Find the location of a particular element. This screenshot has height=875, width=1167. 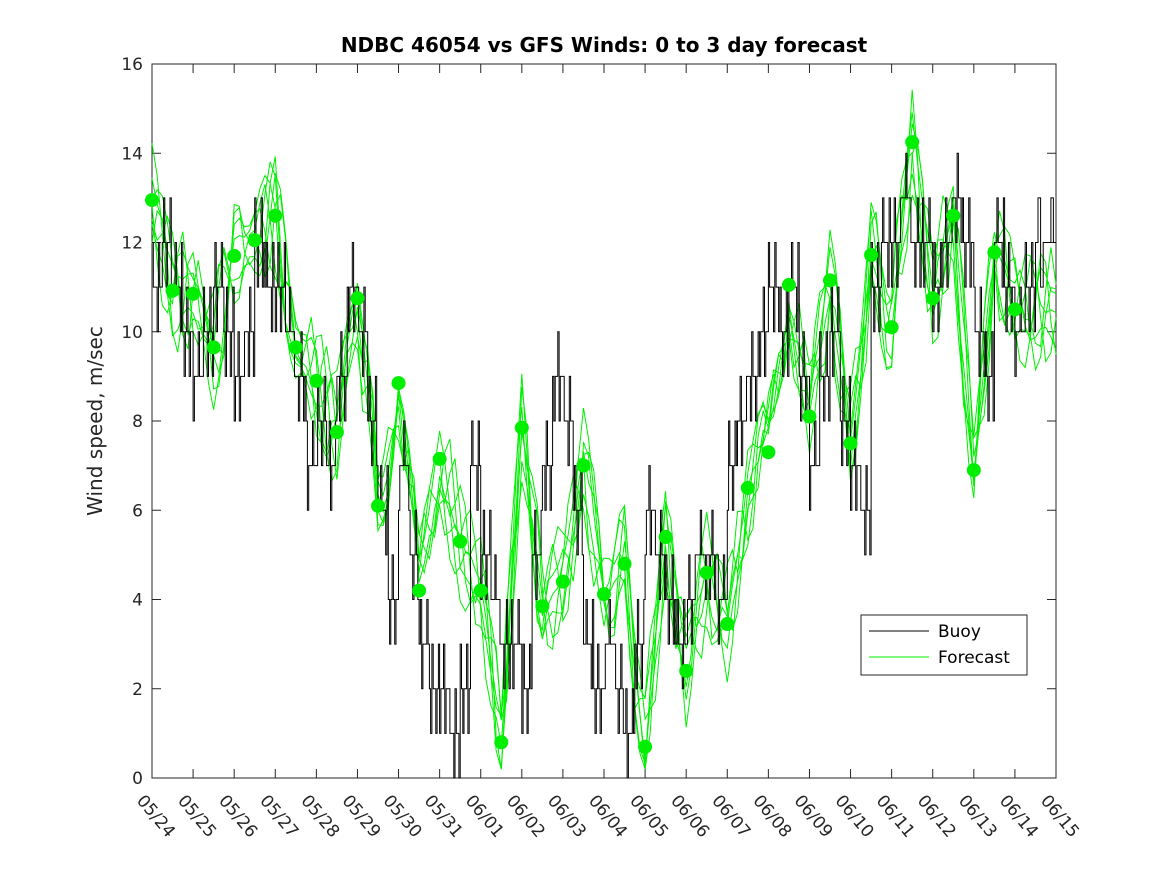

y-tick-label: 14 is located at coordinates (132, 154).